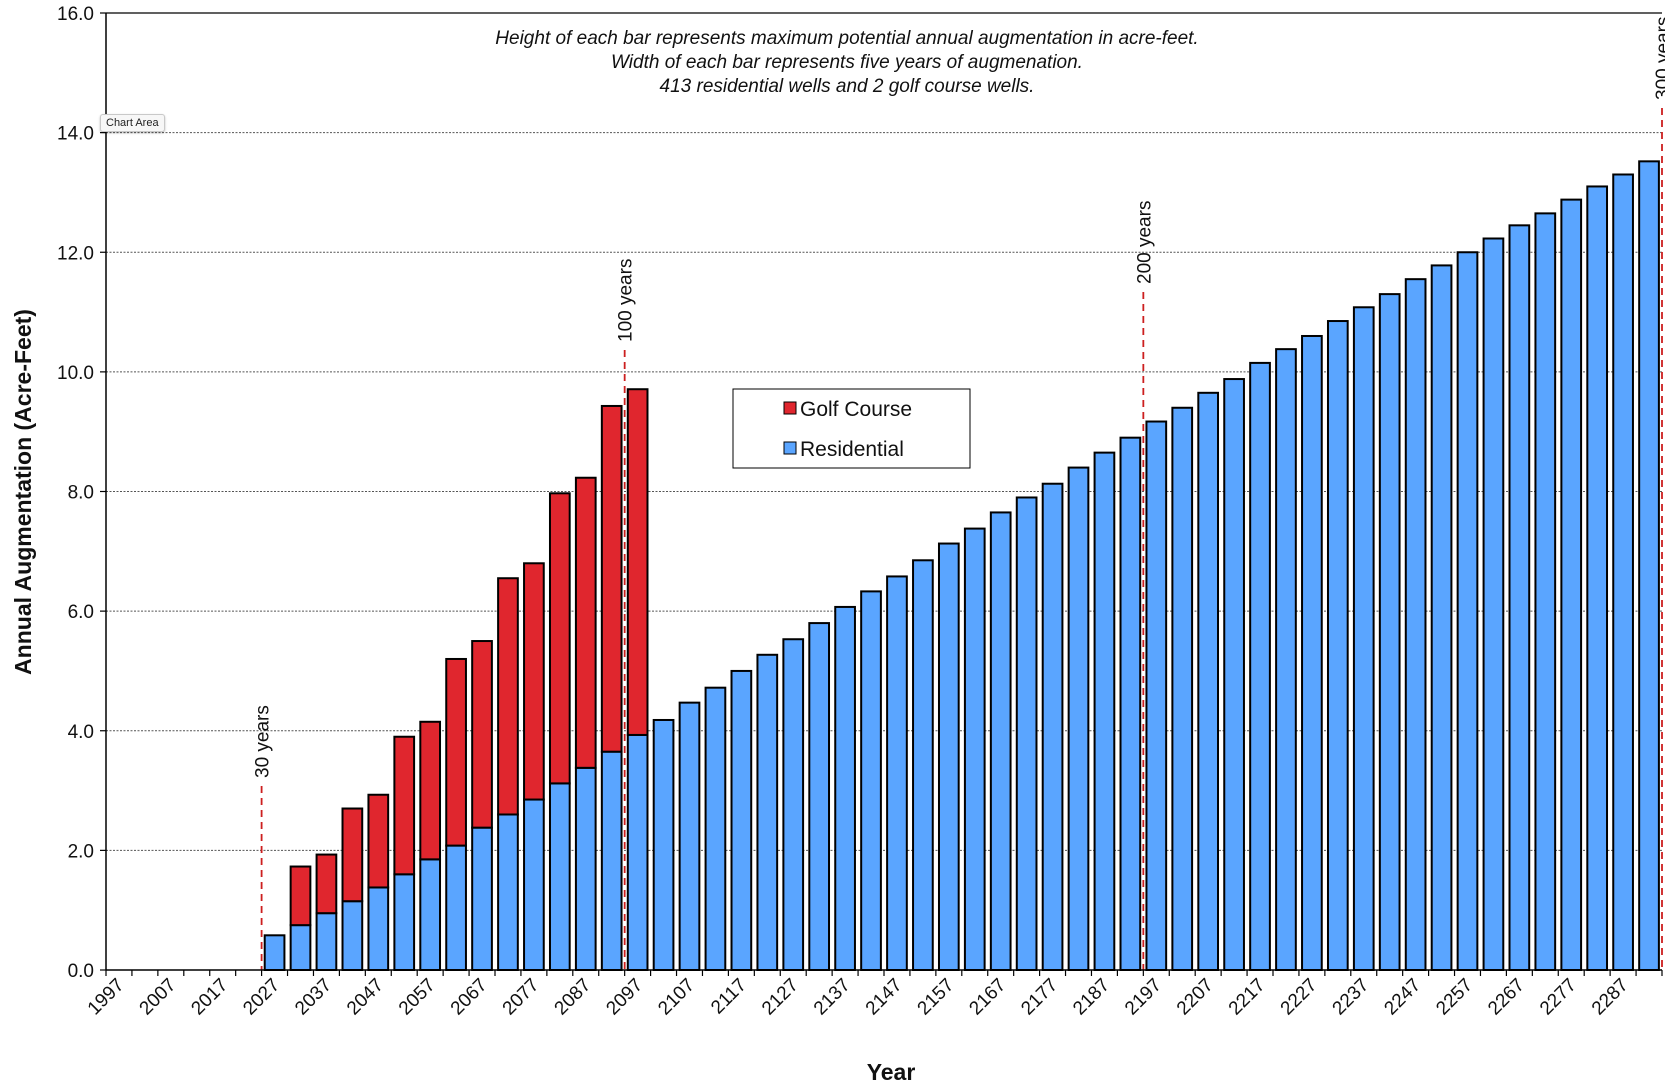 The image size is (1665, 1083). I want to click on x-tick-label: 2217, so click(1247, 997).